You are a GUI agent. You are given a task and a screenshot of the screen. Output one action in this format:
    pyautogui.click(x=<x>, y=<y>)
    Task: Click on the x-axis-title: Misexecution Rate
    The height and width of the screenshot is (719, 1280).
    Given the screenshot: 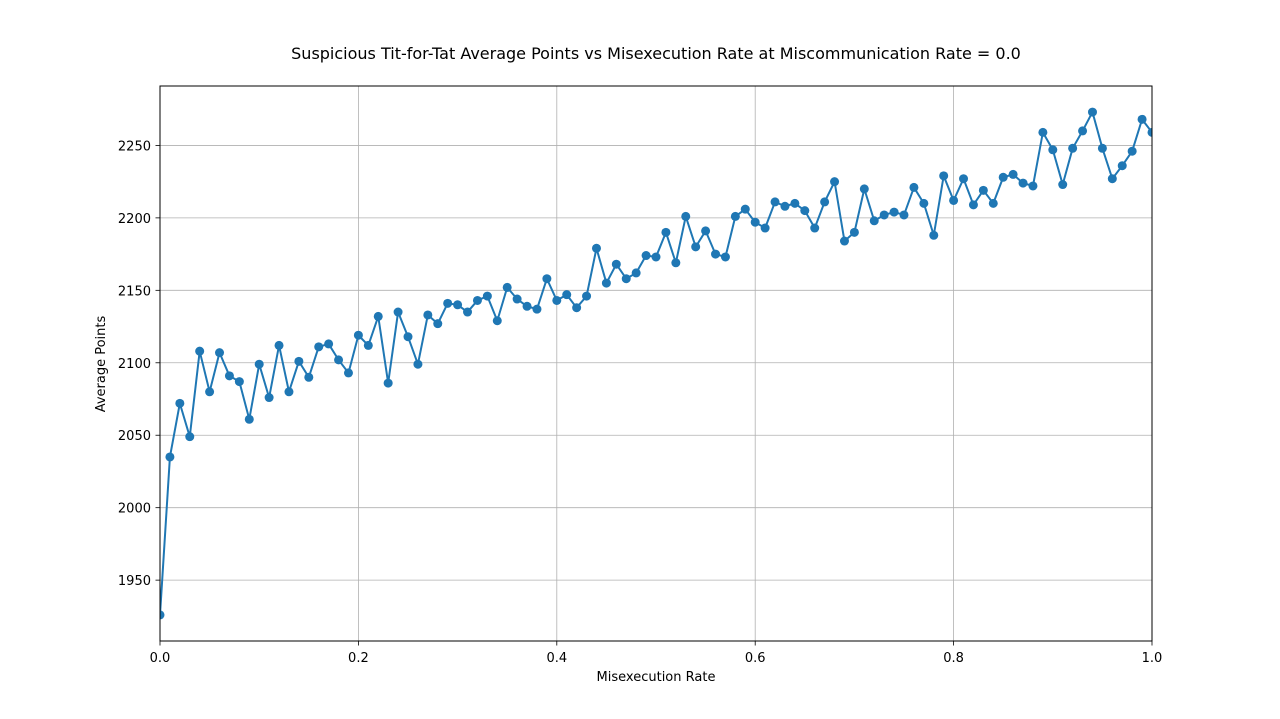 What is the action you would take?
    pyautogui.click(x=656, y=677)
    